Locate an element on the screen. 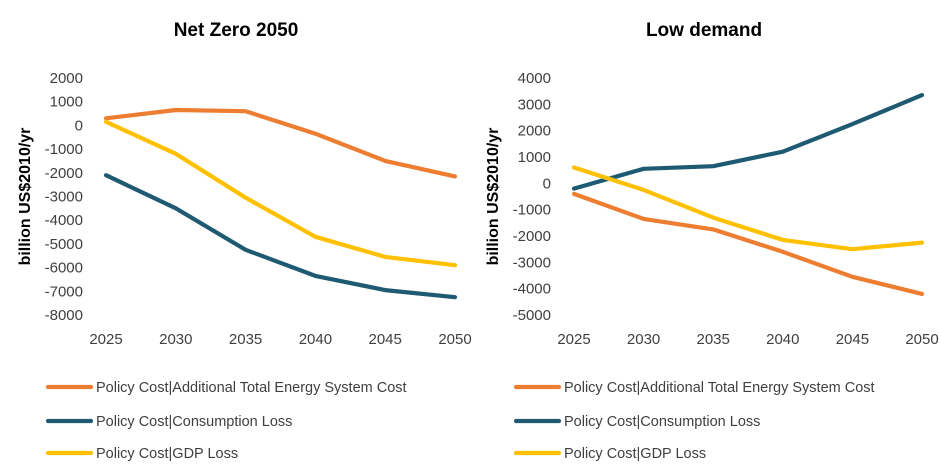 This screenshot has height=472, width=940. y-tick-label: -7000 is located at coordinates (64, 291).